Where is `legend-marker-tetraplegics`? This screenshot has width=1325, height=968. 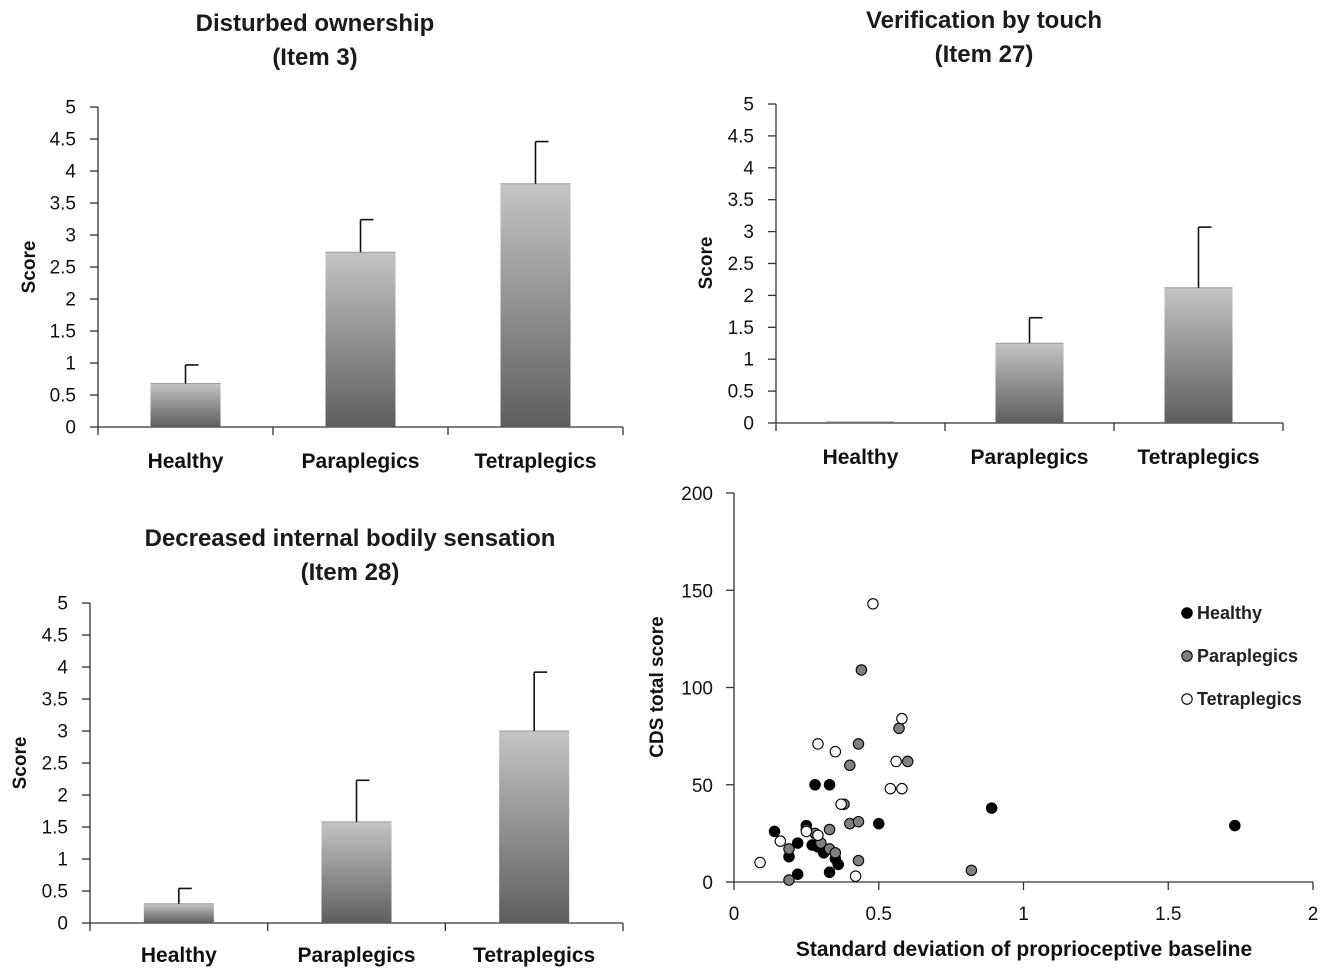
legend-marker-tetraplegics is located at coordinates (1187, 699).